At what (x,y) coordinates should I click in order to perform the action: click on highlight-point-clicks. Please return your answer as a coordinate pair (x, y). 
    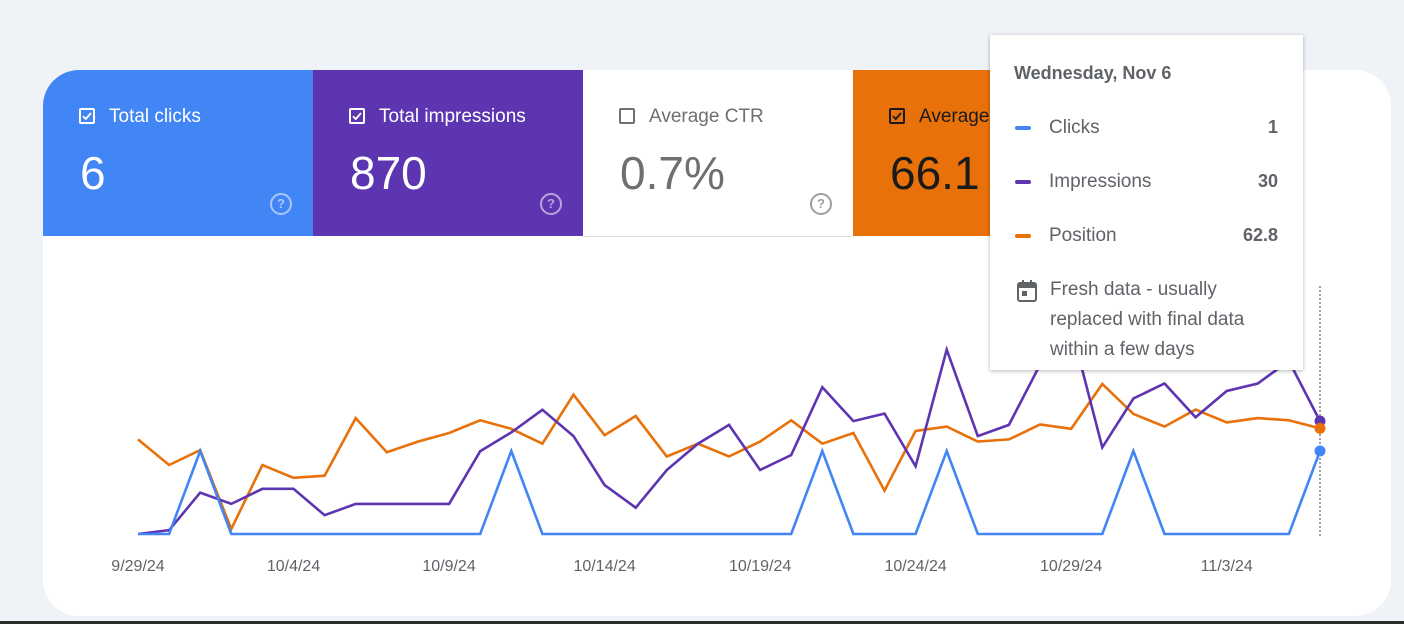
    Looking at the image, I should click on (1320, 451).